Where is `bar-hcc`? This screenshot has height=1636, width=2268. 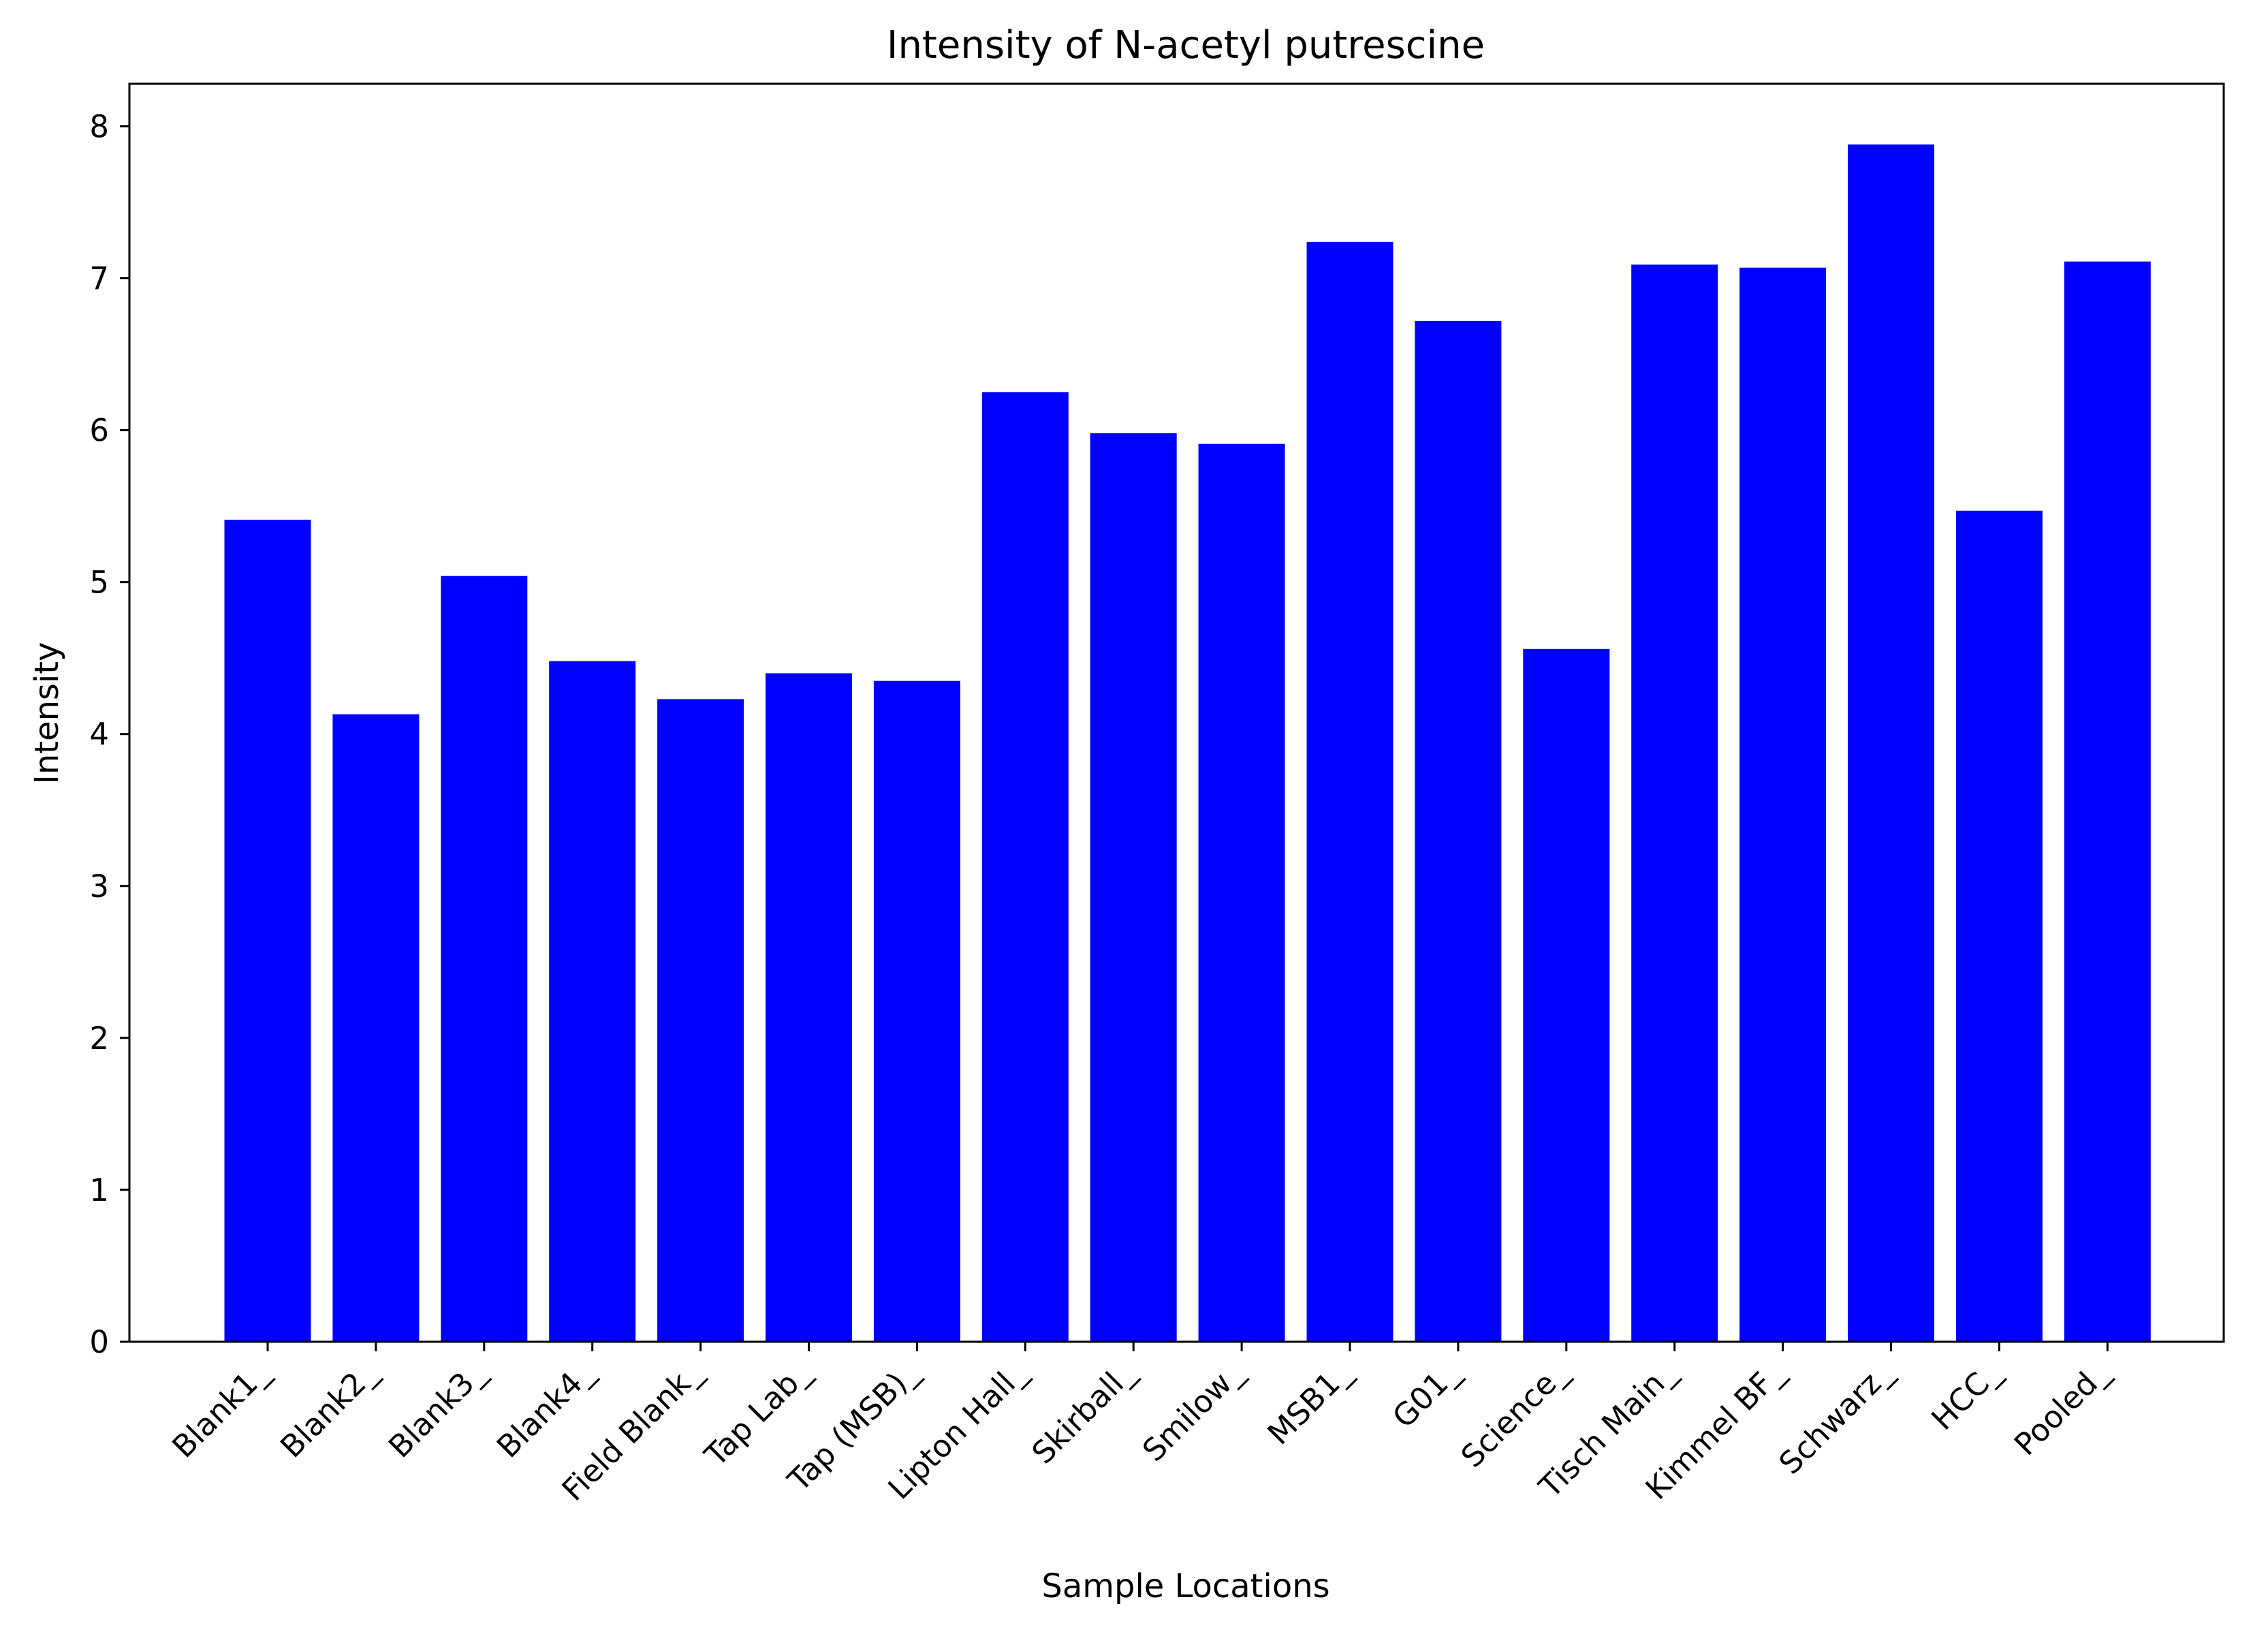
bar-hcc is located at coordinates (1999, 926).